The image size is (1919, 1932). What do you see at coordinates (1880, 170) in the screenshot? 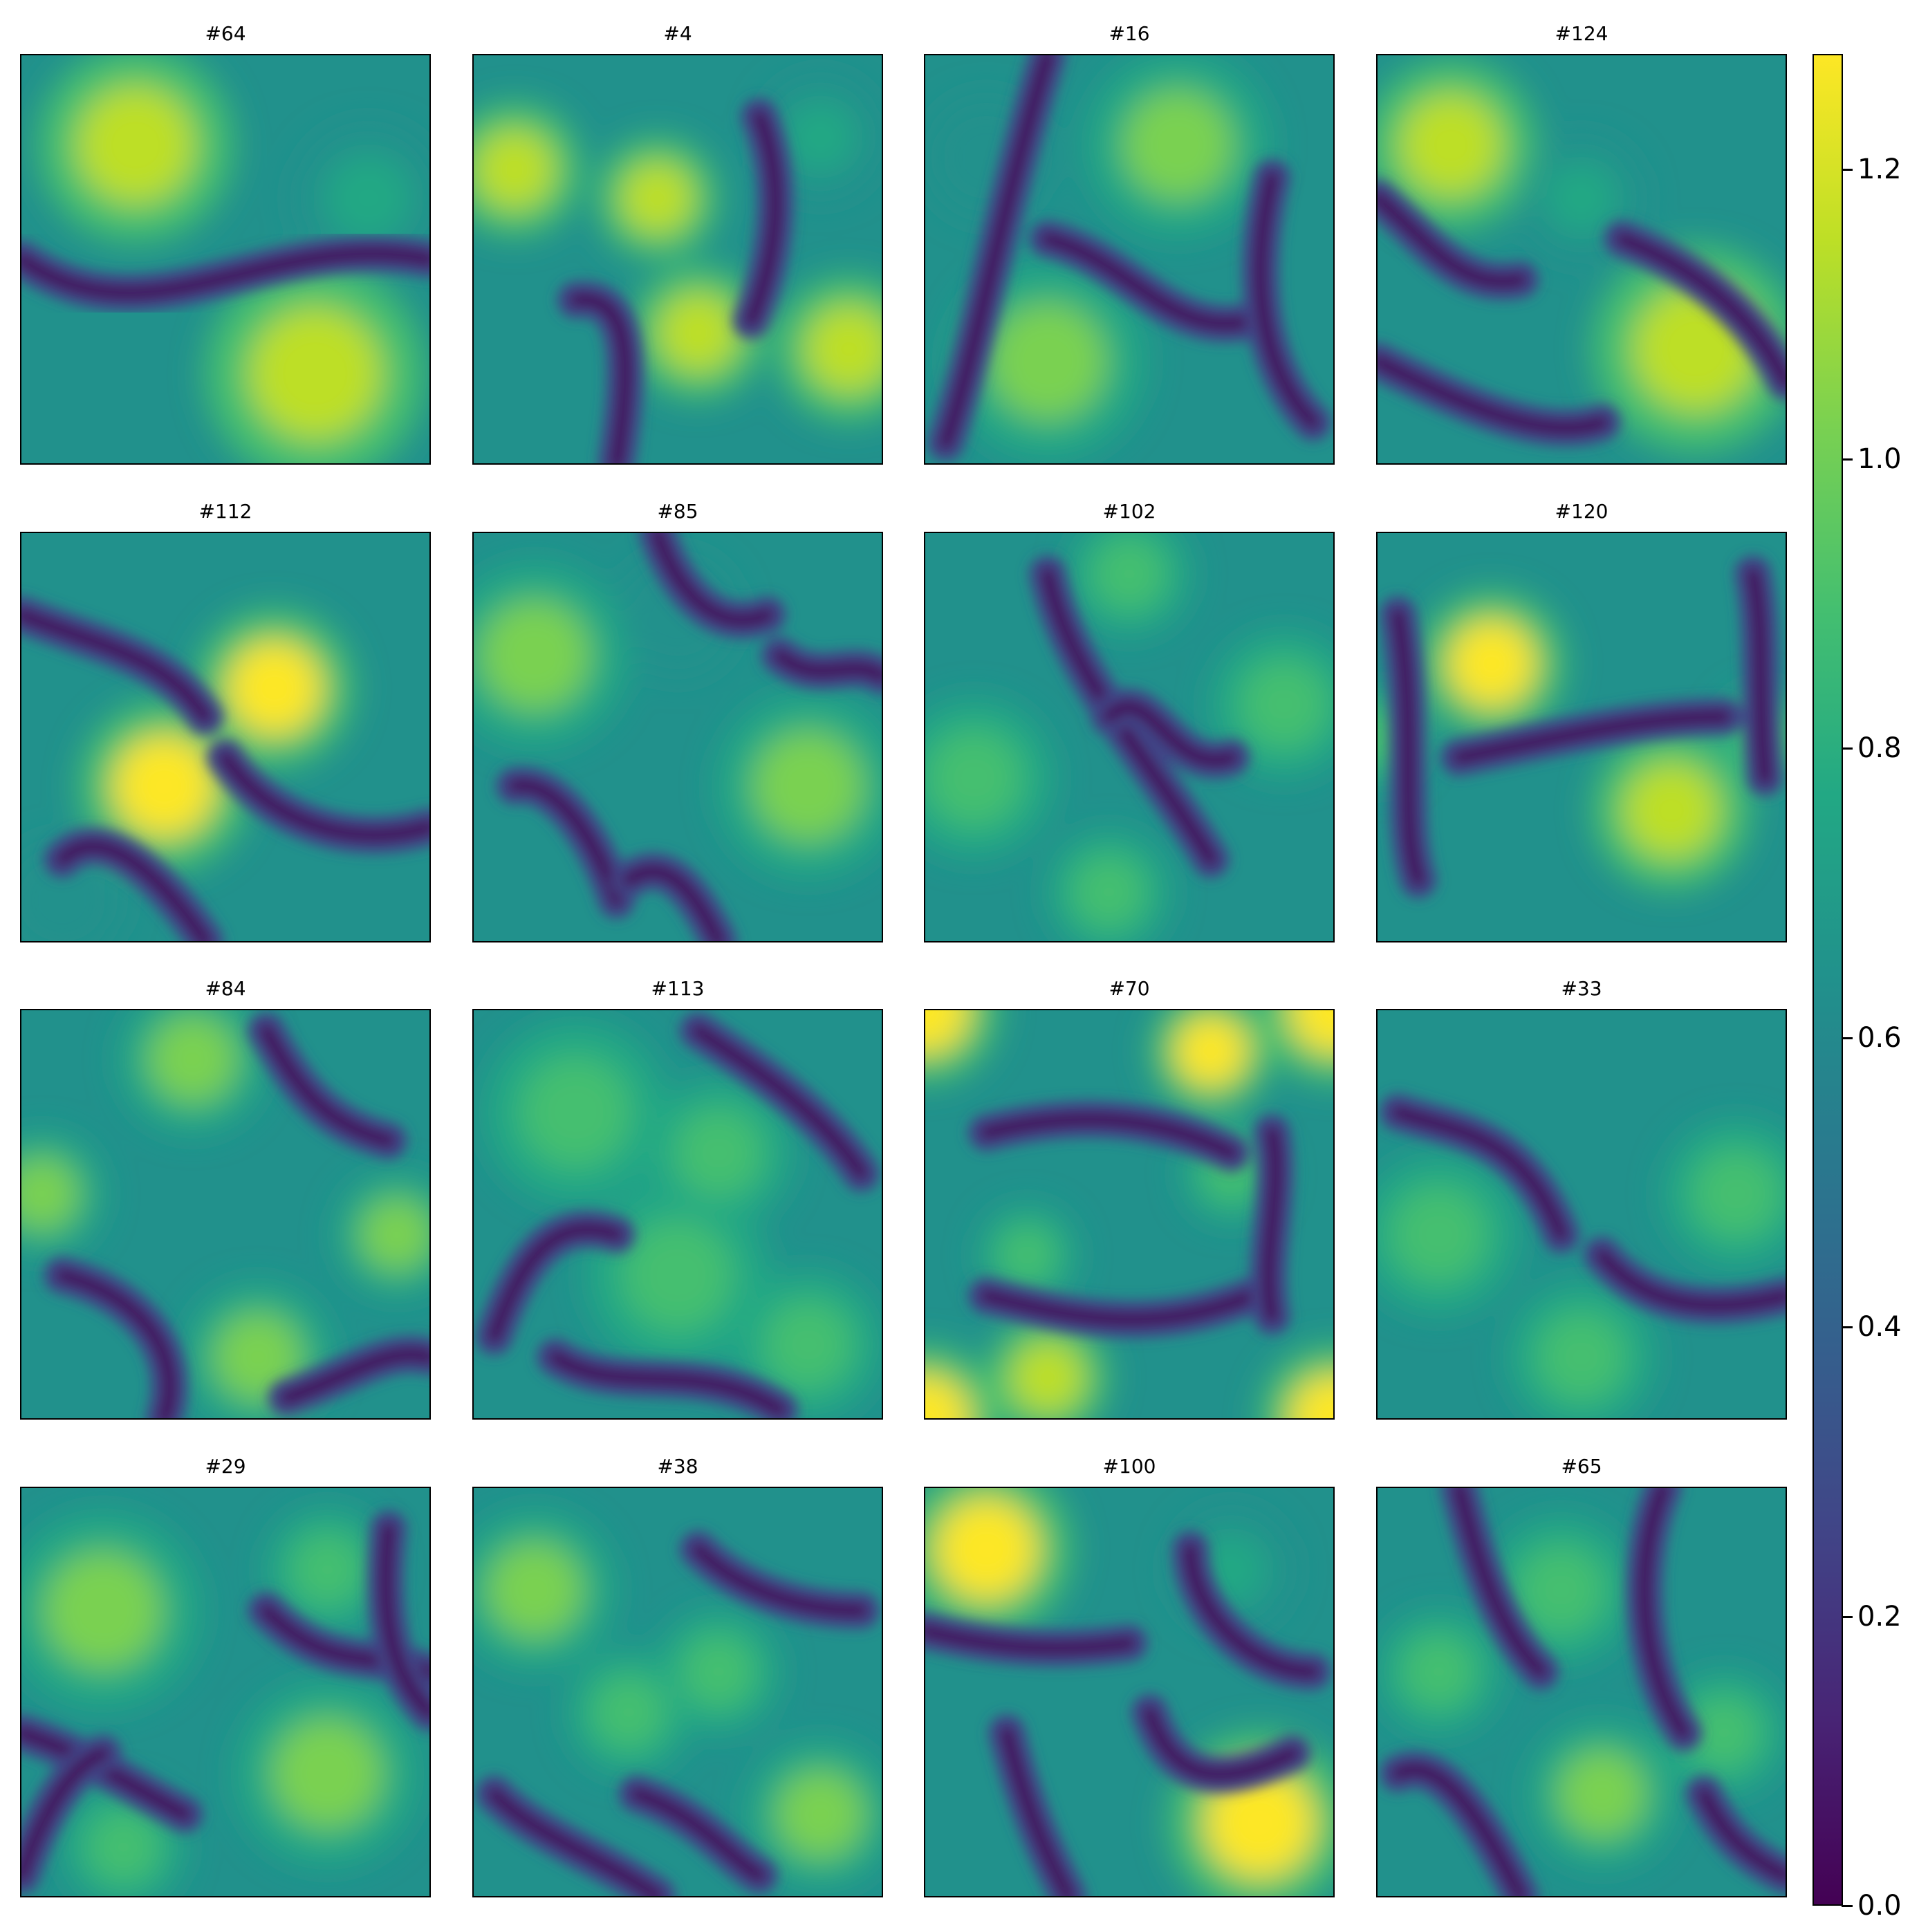
I see `colorbar-tick-label: 1.2` at bounding box center [1880, 170].